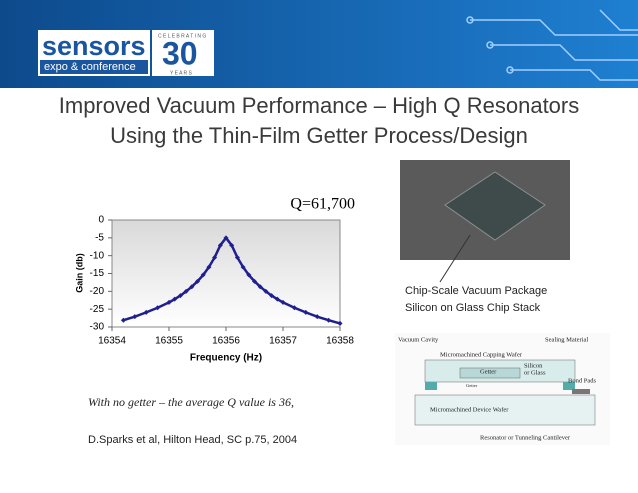  Describe the element at coordinates (481, 354) in the screenshot. I see `diagram-label: Micromachined Capping Wafer` at that location.